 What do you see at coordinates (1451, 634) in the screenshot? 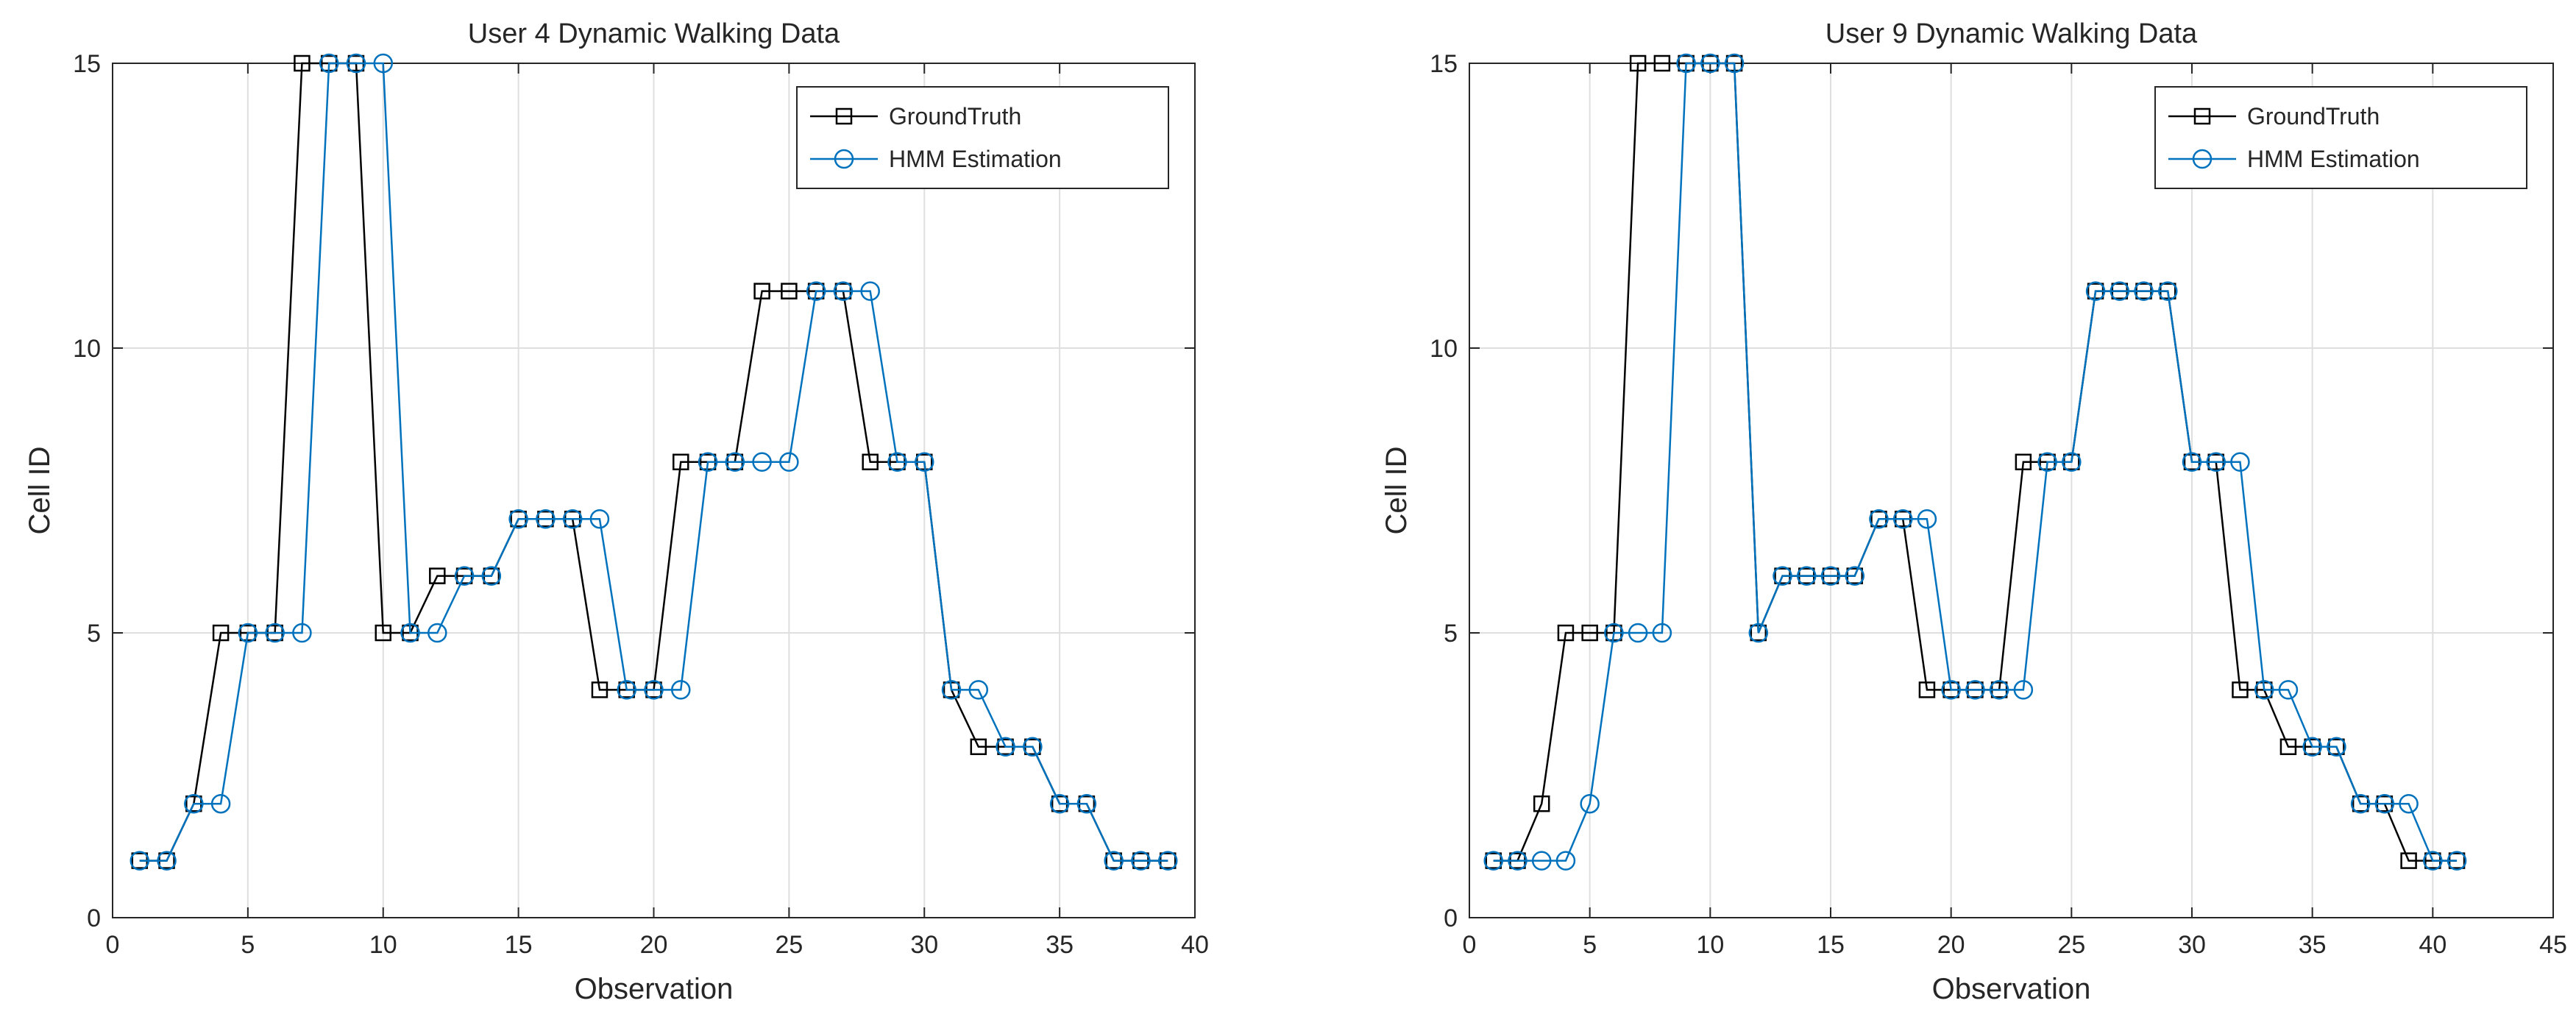
I see `y-tick-label: 5` at bounding box center [1451, 634].